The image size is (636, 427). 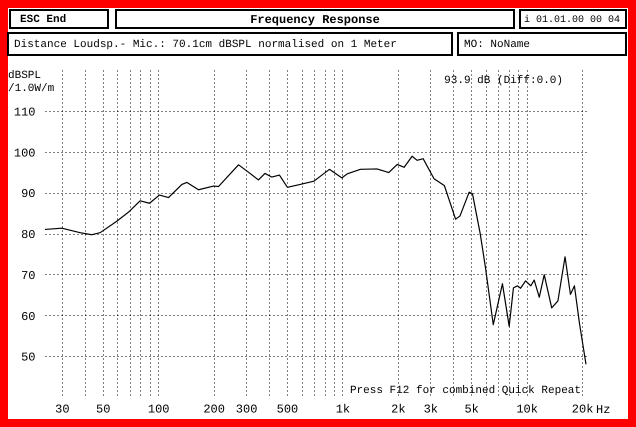 What do you see at coordinates (497, 45) in the screenshot?
I see `text: MO: NoName` at bounding box center [497, 45].